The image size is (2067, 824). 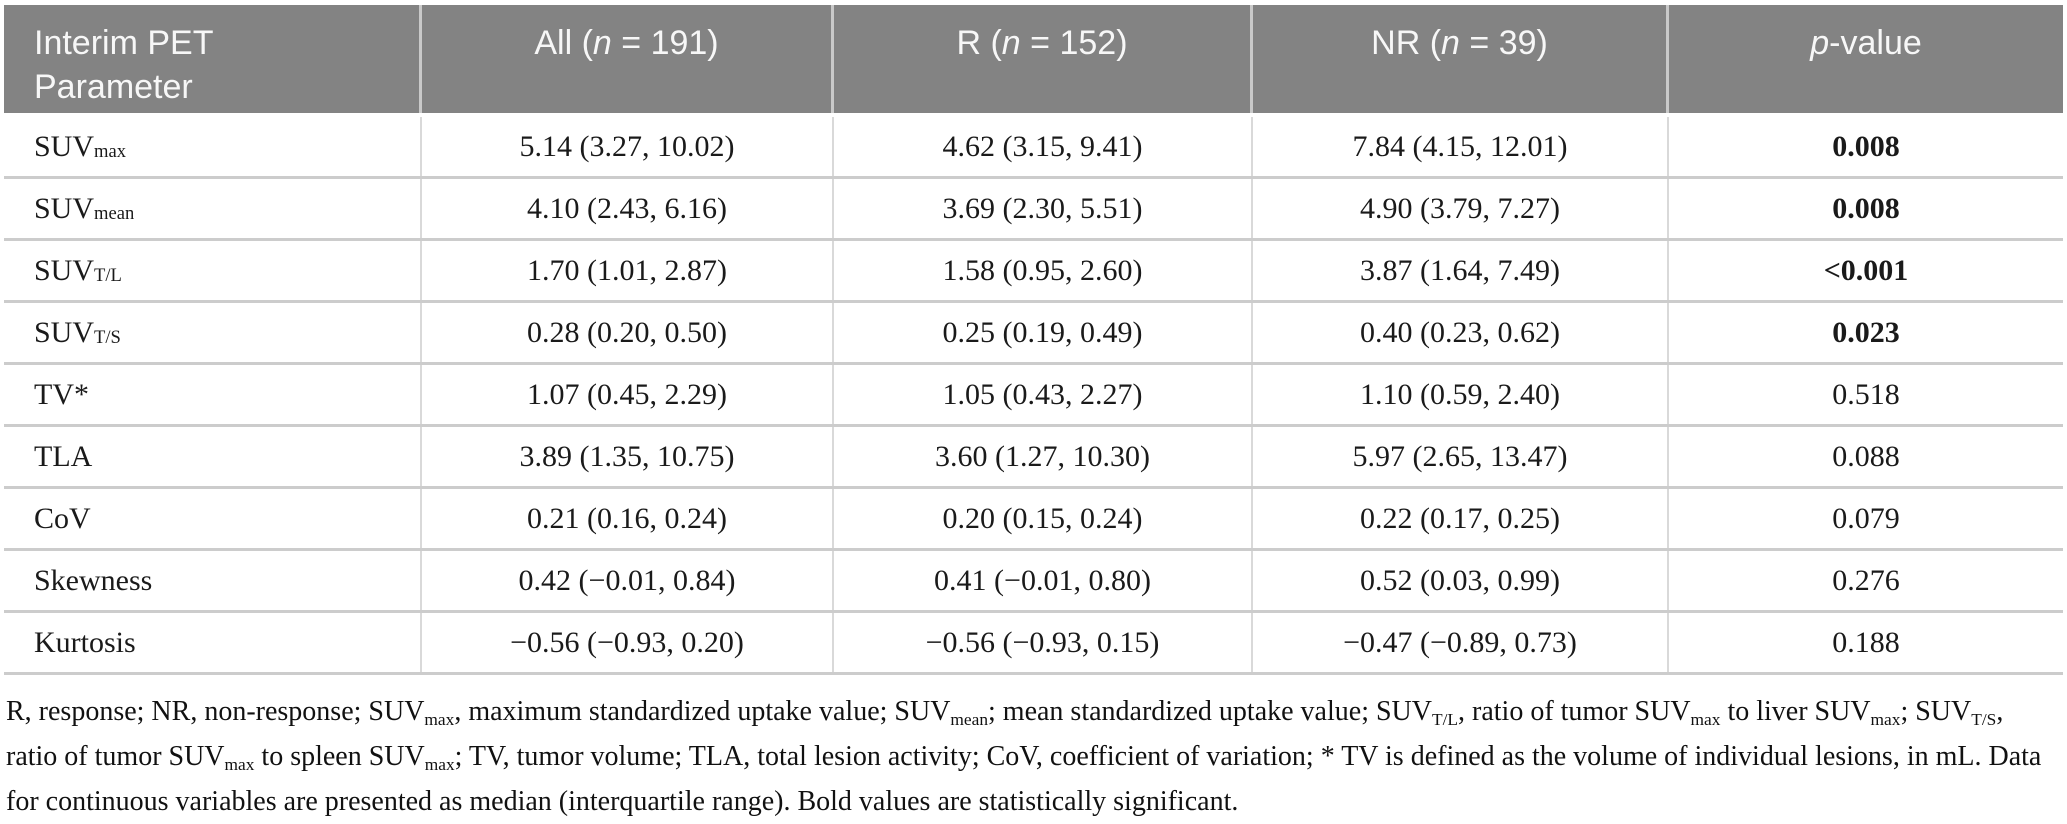 What do you see at coordinates (213, 456) in the screenshot?
I see `cell-parameter: TLA` at bounding box center [213, 456].